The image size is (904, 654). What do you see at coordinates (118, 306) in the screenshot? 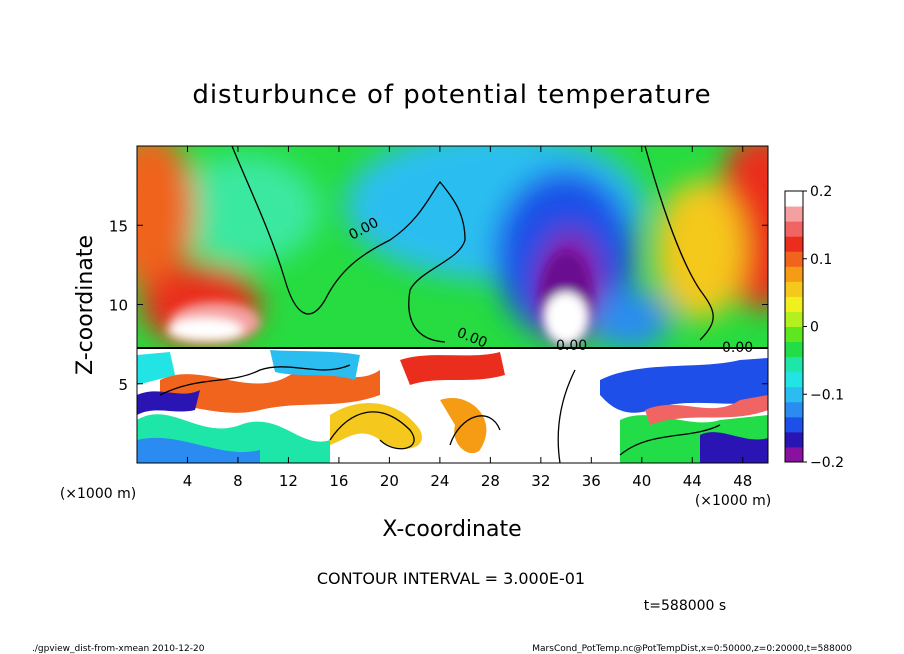
I see `y-tick-label: 10` at bounding box center [118, 306].